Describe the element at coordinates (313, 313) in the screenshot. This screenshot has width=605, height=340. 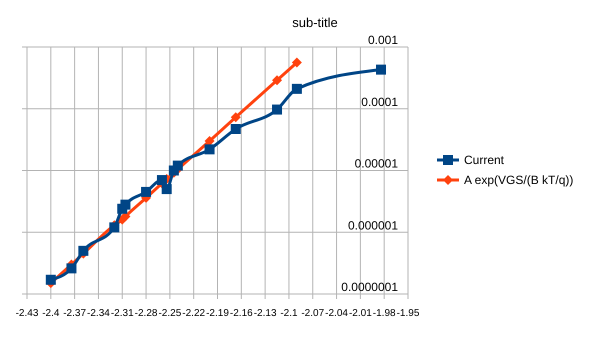
I see `x-tick-label: -2.07` at that location.